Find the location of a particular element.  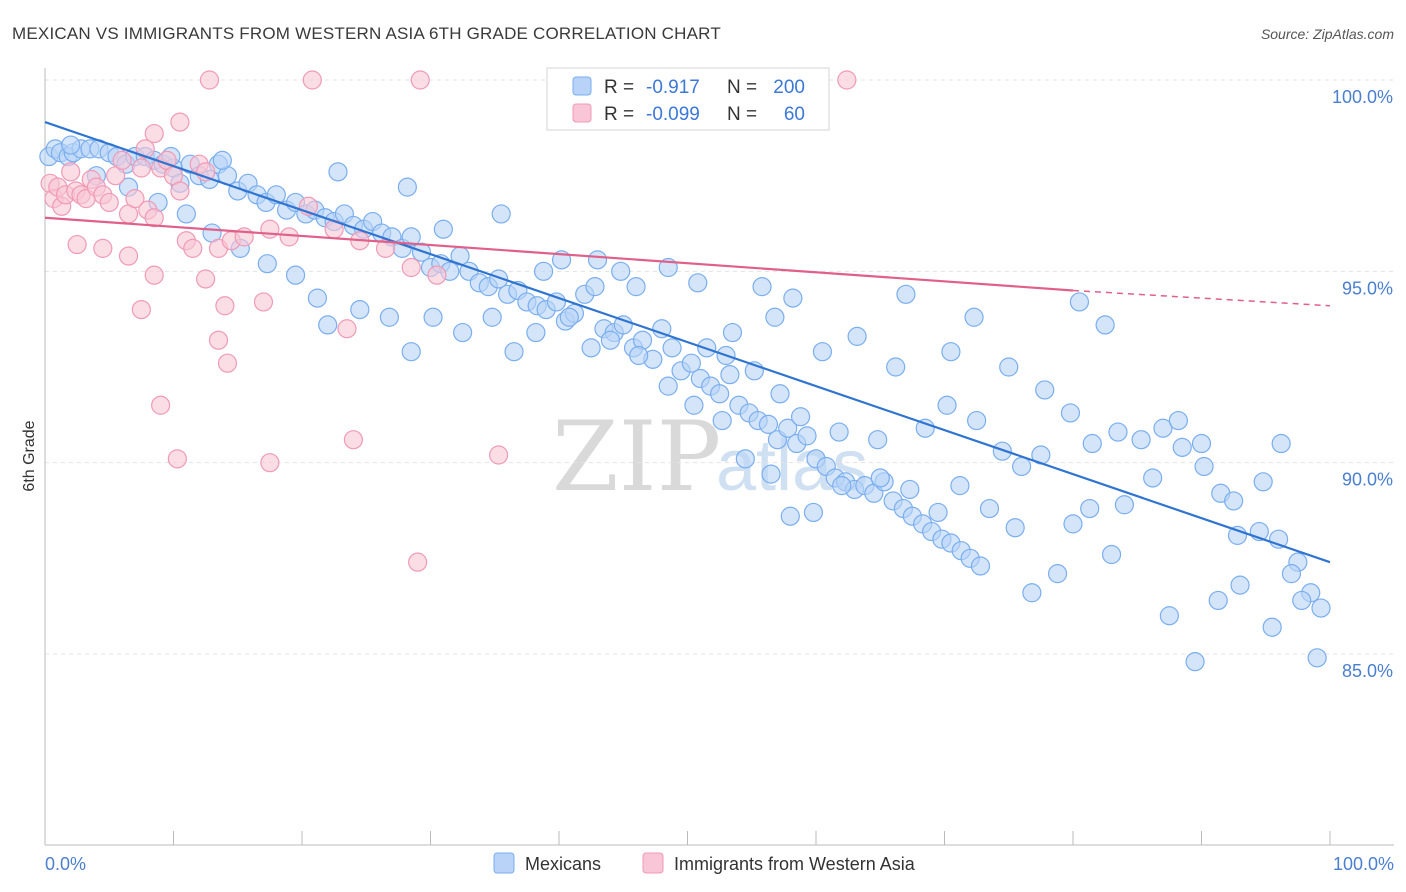

y-tick-label-2: 90.0% is located at coordinates (1367, 480).